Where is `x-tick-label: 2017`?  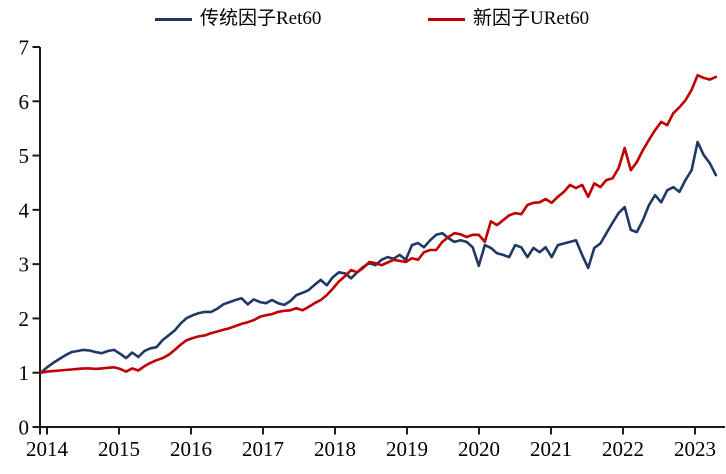 x-tick-label: 2017 is located at coordinates (263, 449).